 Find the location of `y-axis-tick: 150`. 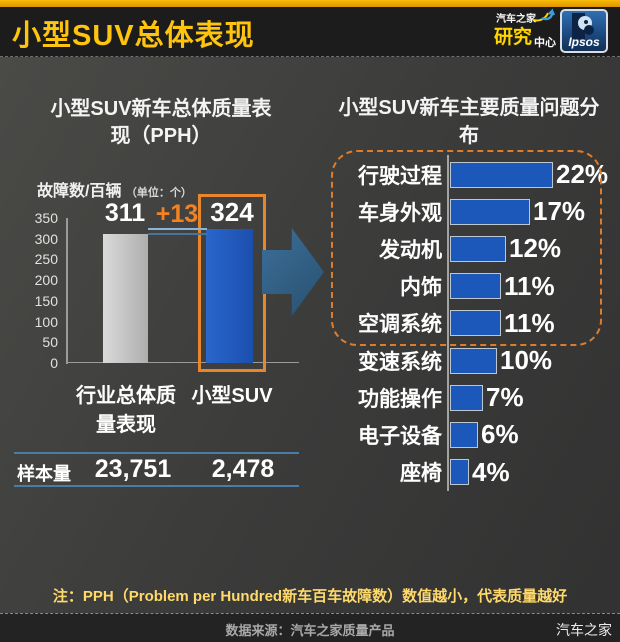

y-axis-tick: 150 is located at coordinates (46, 300).